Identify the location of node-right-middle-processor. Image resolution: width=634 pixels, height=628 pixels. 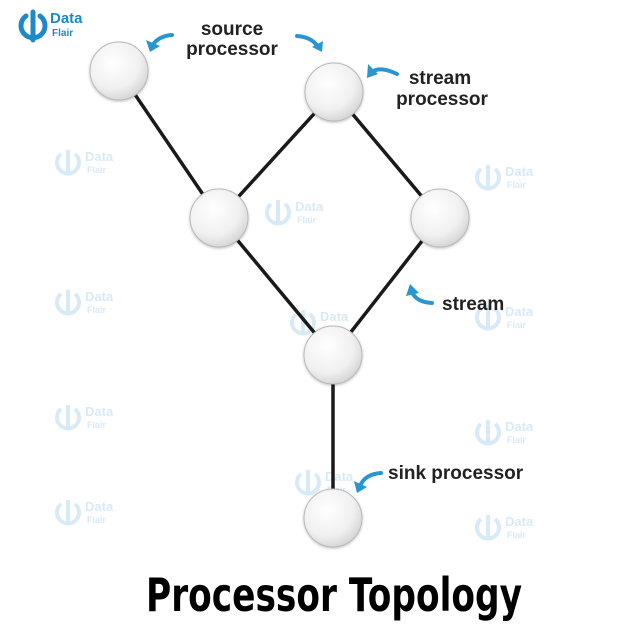
(440, 218).